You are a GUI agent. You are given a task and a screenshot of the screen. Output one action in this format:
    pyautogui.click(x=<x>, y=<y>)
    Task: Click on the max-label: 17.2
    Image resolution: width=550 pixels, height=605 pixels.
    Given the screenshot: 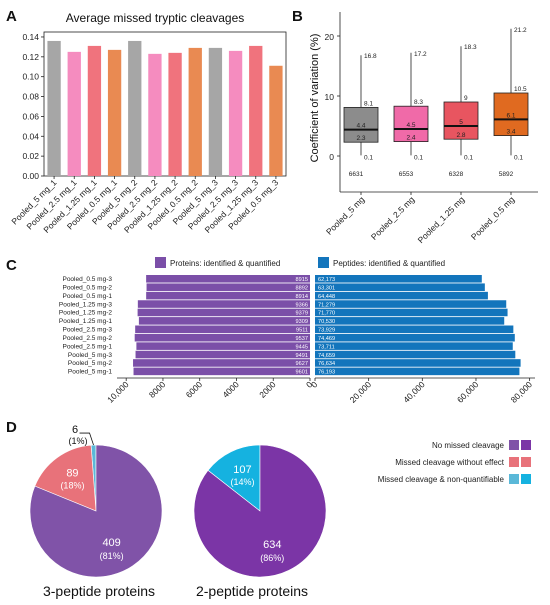 What is the action you would take?
    pyautogui.click(x=420, y=54)
    